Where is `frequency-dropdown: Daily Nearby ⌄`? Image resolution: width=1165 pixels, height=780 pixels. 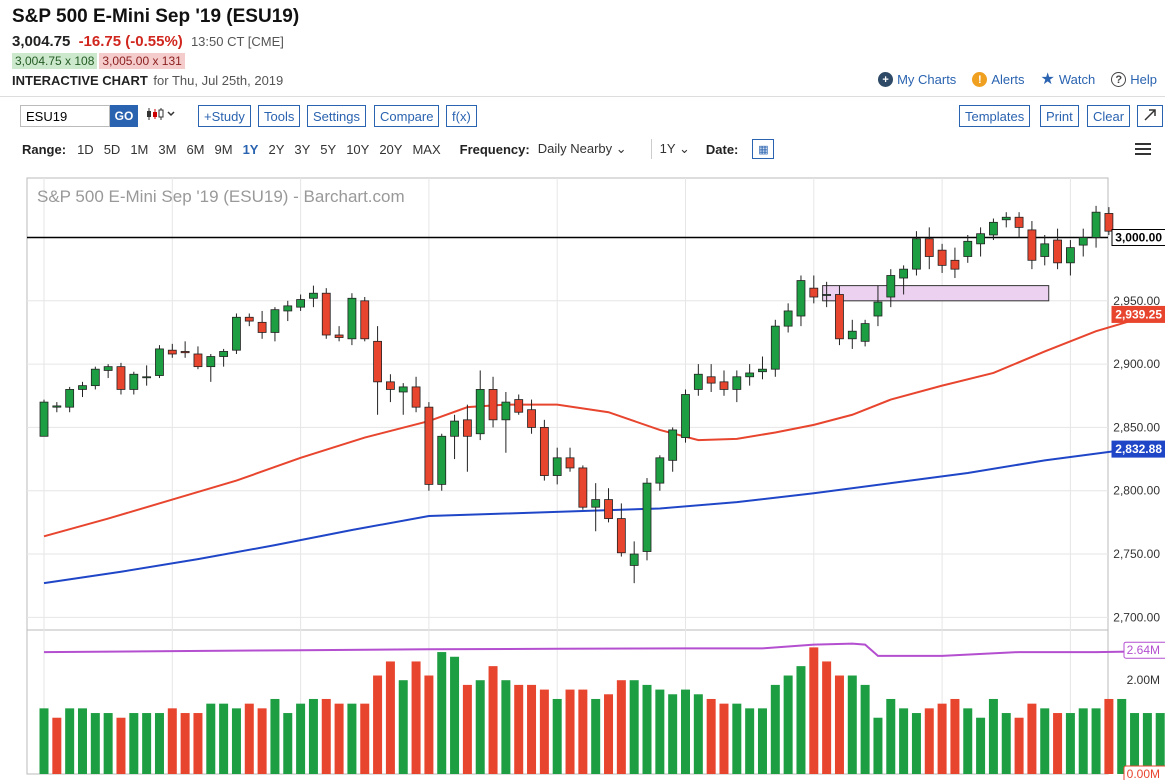
frequency-dropdown: Daily Nearby ⌄ is located at coordinates (582, 149).